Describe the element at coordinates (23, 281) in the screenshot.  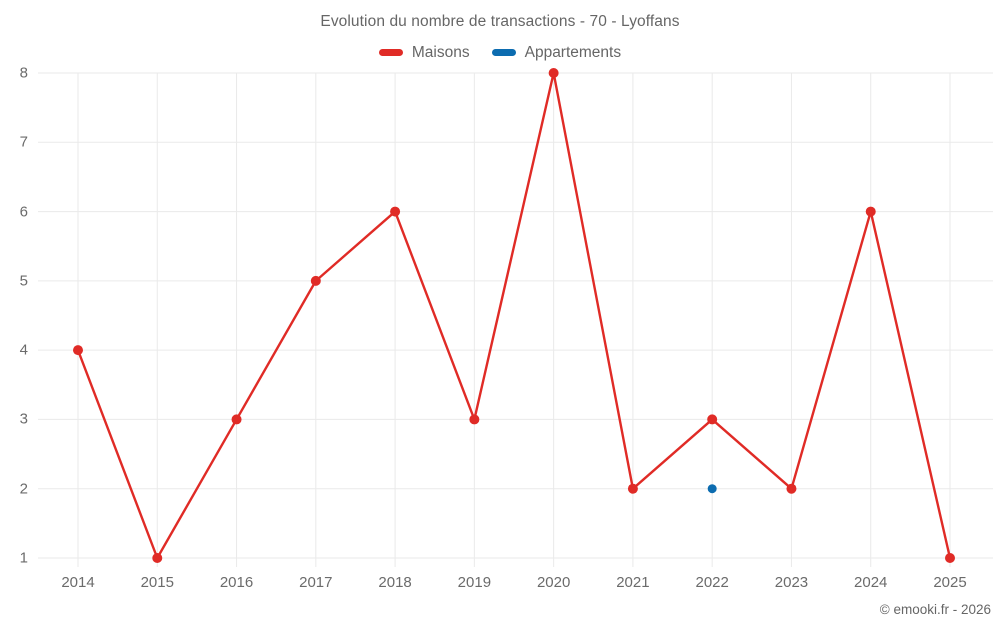
I see `y-axis-label: 5` at that location.